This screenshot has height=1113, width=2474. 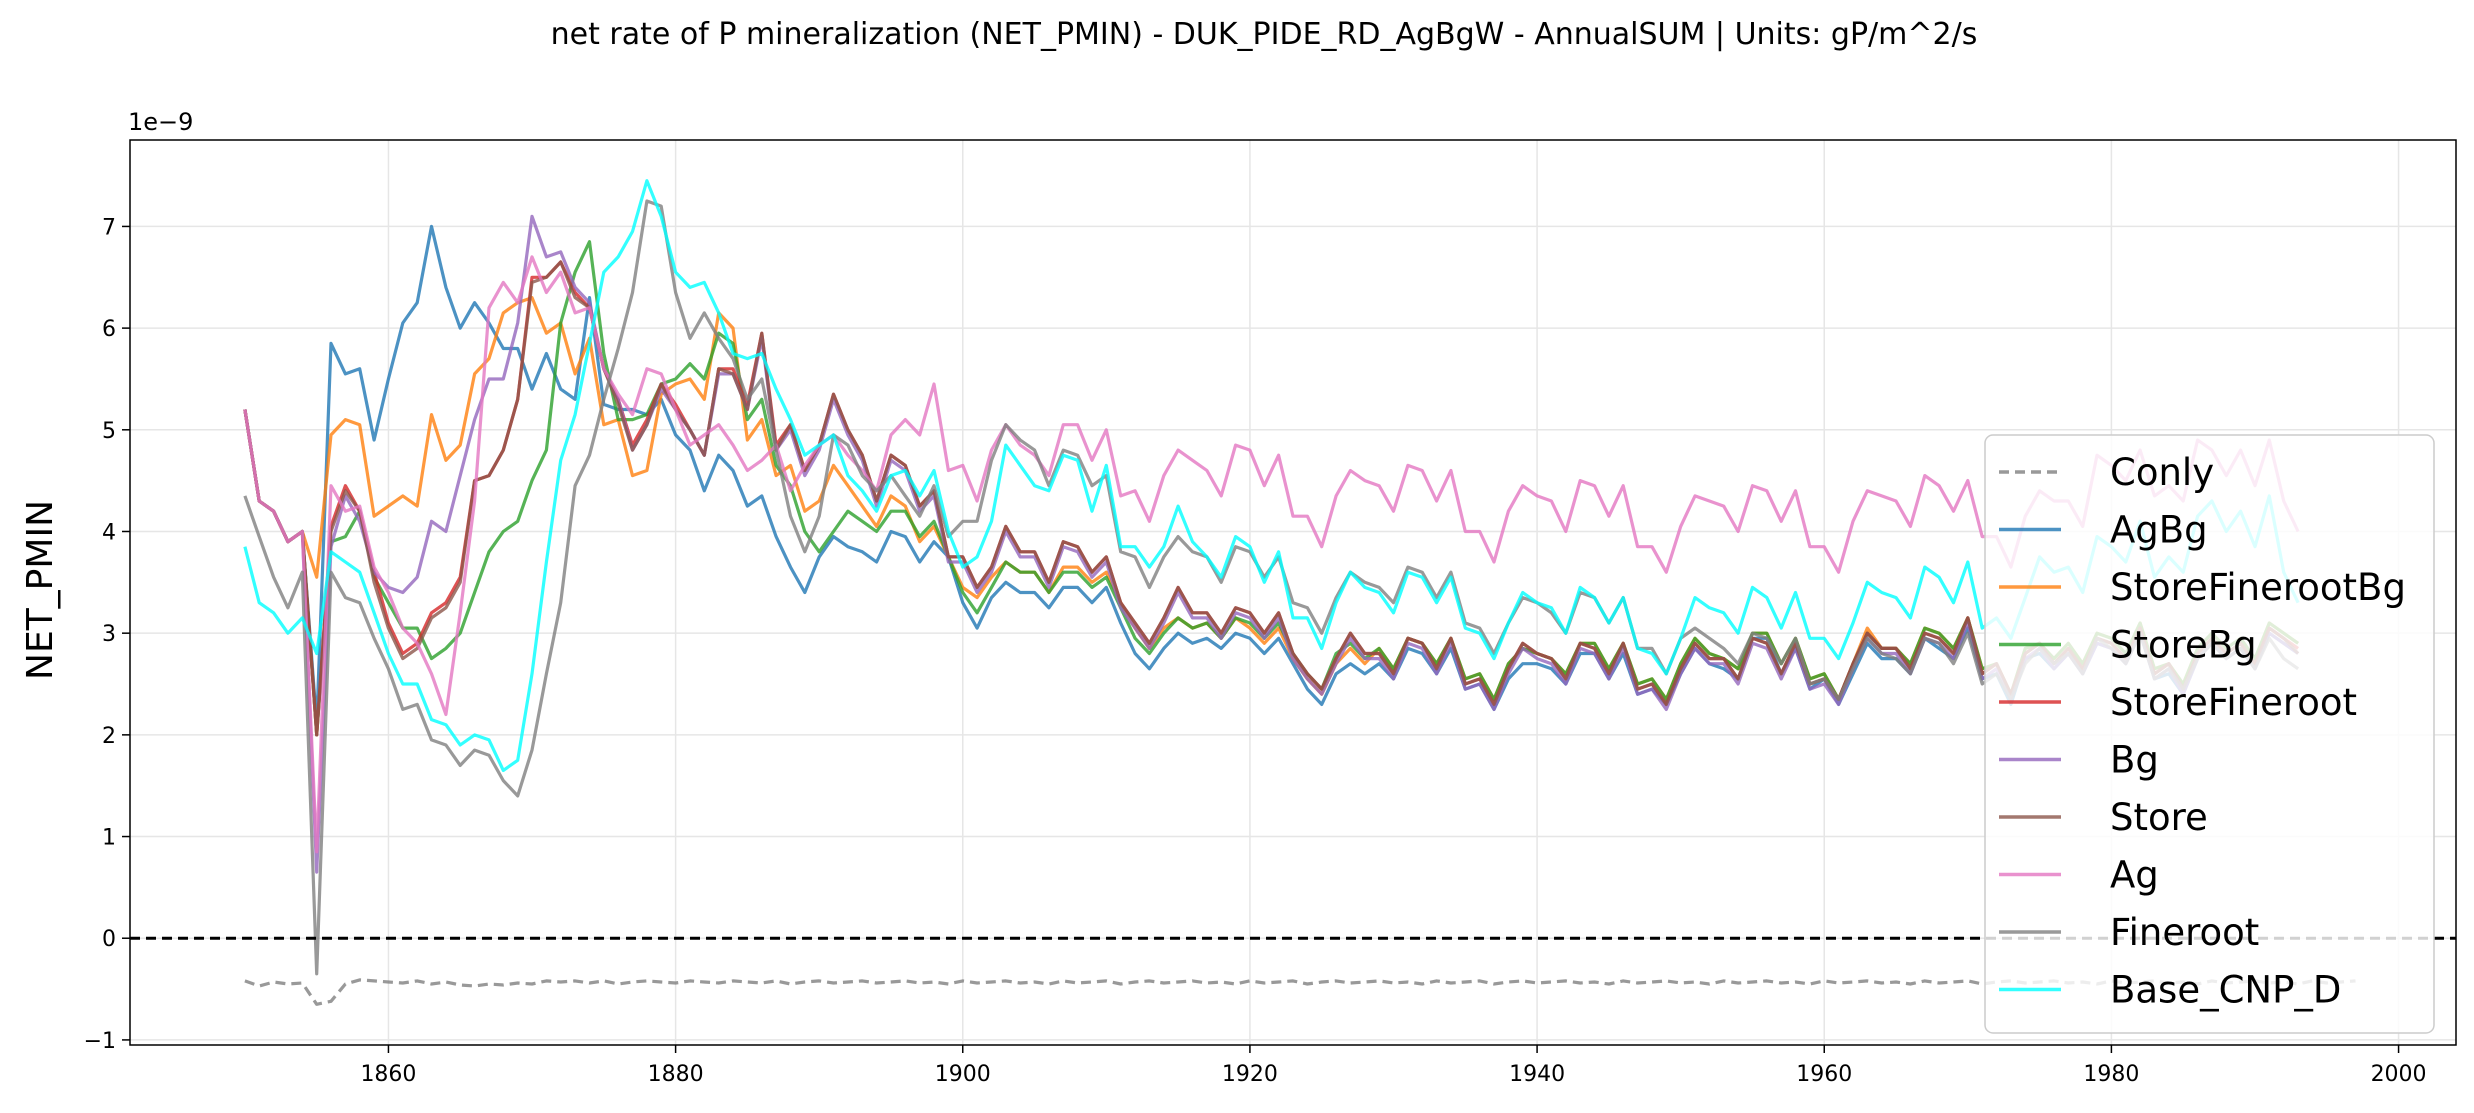 I want to click on x-tick-label: 1960, so click(x=1824, y=1074).